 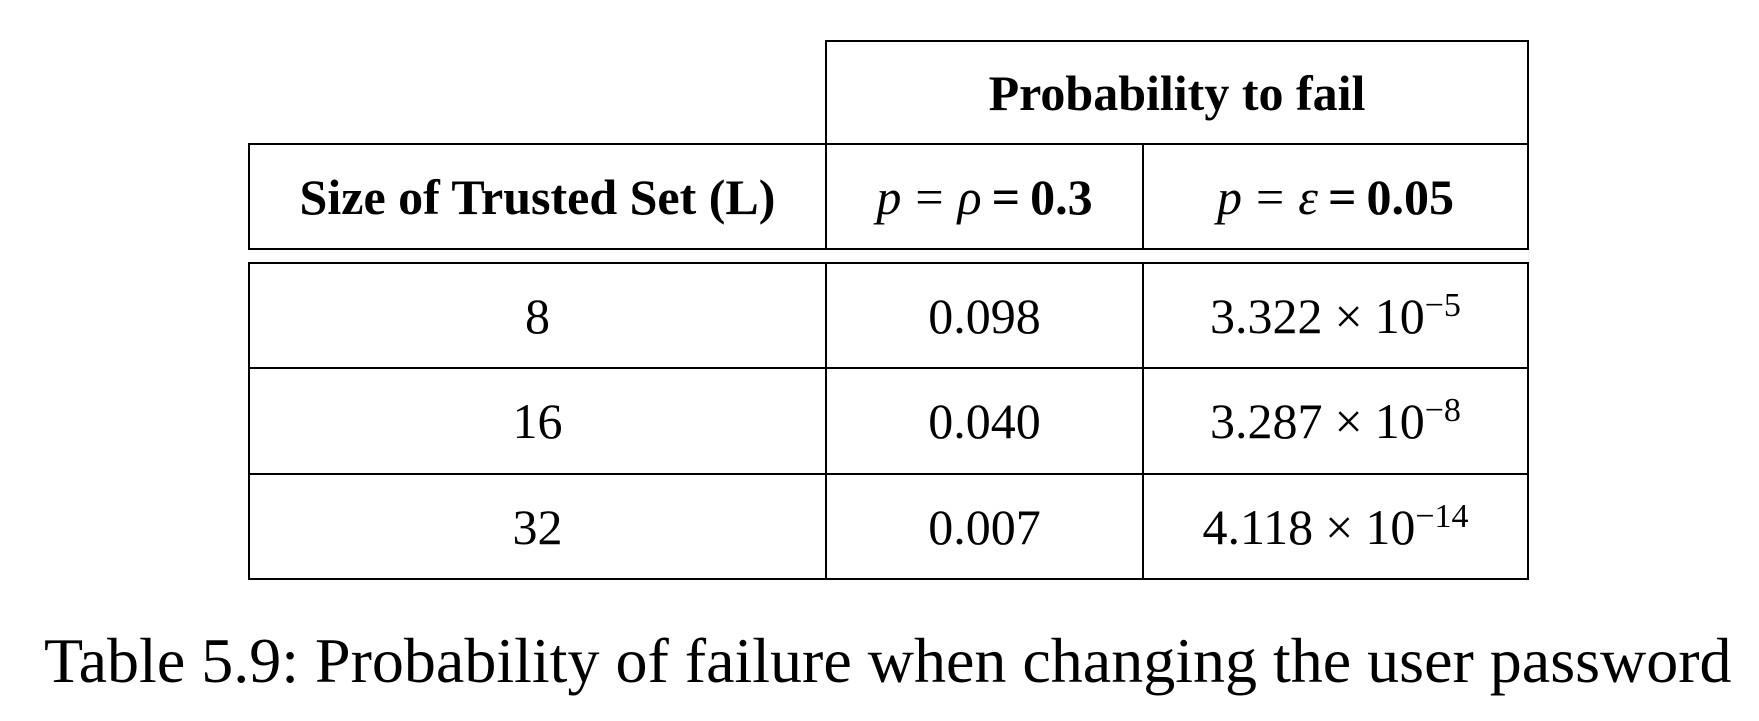 I want to click on col-header-p-rho: p = ρ = 0.3, so click(x=984, y=196).